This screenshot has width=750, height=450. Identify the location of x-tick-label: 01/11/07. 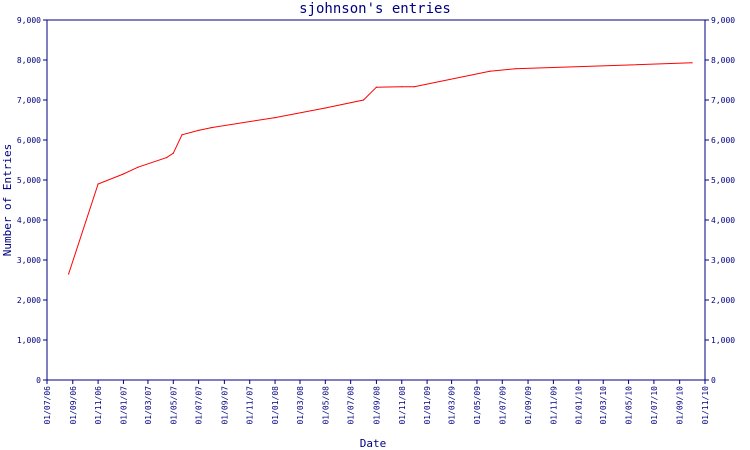
(250, 405).